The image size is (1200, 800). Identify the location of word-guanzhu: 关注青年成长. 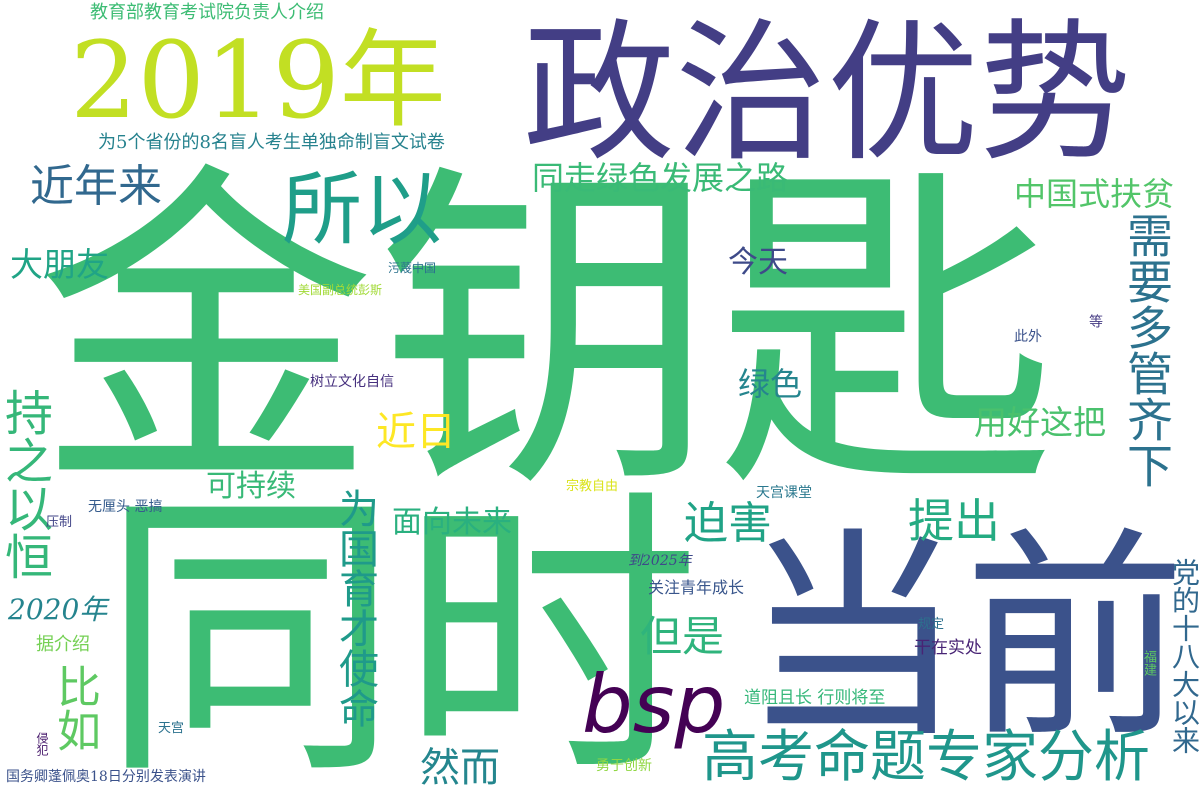
(696, 587).